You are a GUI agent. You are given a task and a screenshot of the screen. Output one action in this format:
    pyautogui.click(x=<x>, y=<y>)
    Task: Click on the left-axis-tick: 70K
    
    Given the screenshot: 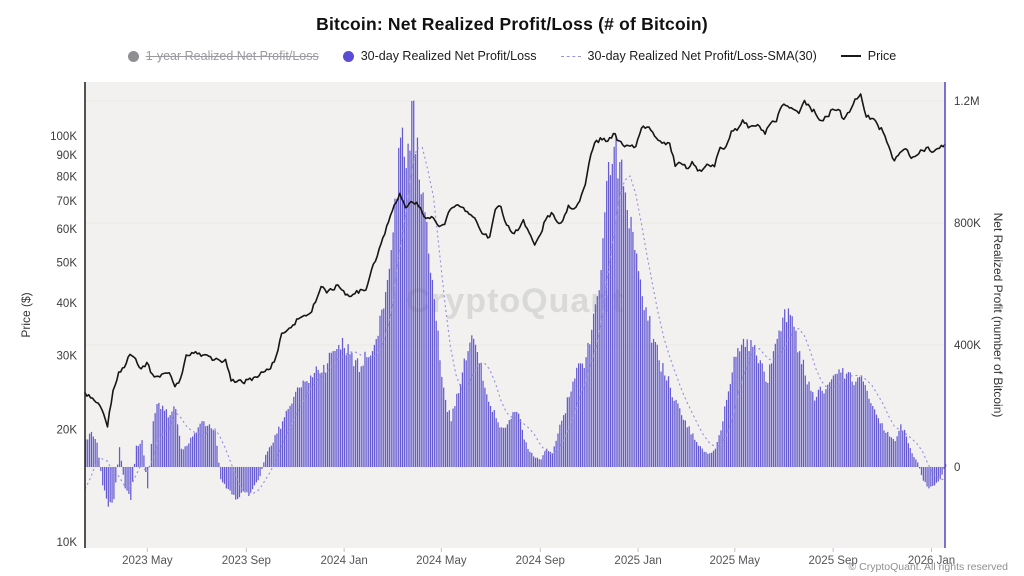 What is the action you would take?
    pyautogui.click(x=67, y=202)
    